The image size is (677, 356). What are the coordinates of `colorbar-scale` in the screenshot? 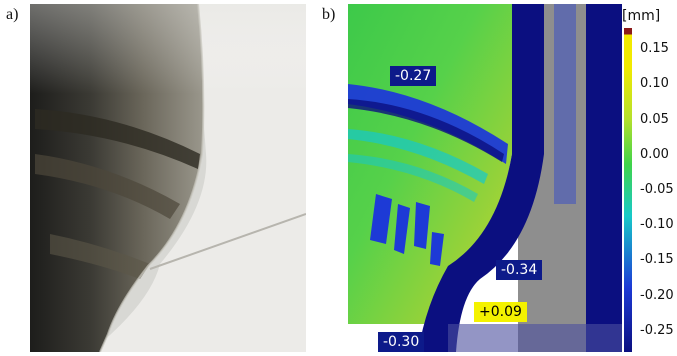 It's located at (628, 190).